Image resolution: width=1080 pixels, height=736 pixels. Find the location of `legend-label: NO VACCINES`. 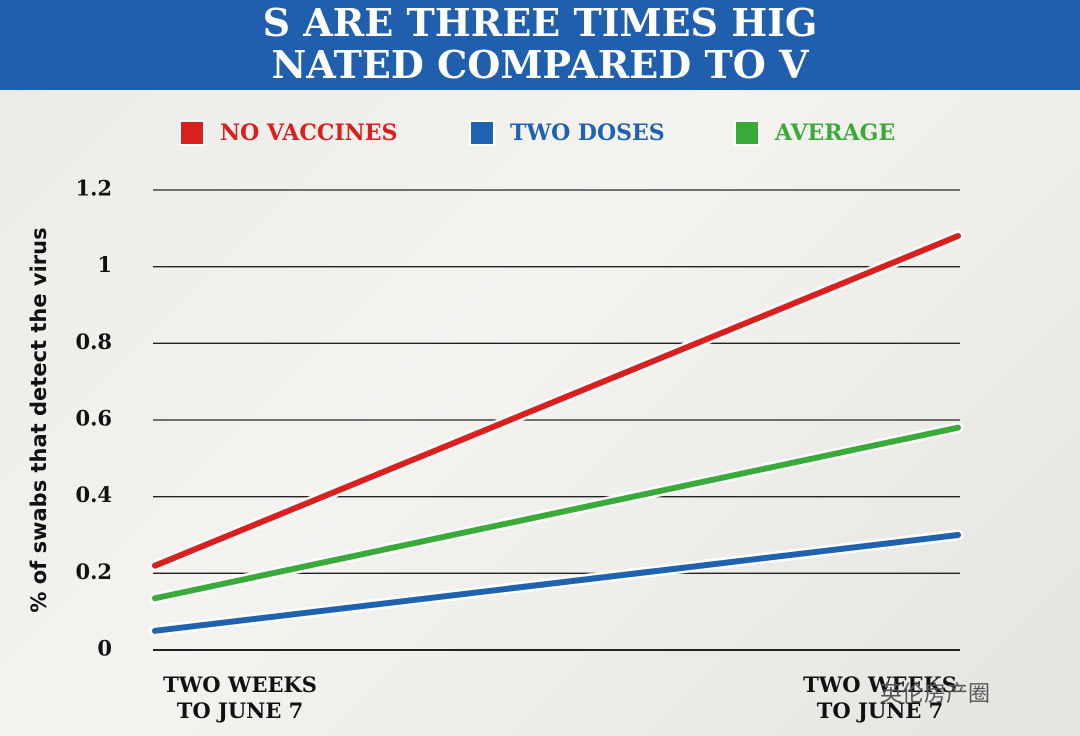

legend-label: NO VACCINES is located at coordinates (308, 133).